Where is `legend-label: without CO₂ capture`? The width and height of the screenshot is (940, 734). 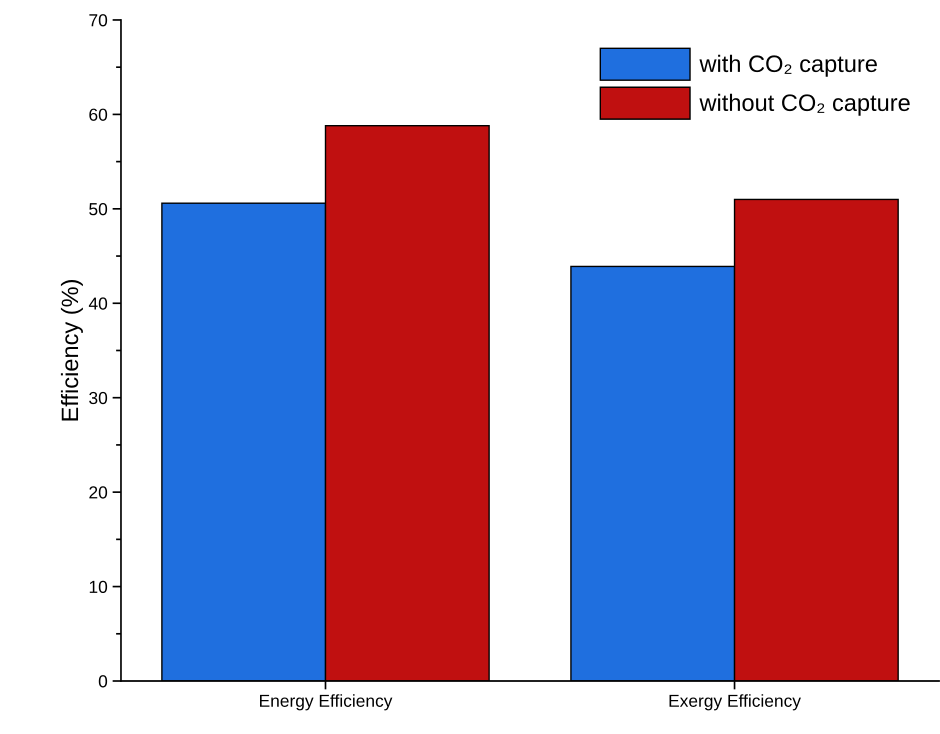
legend-label: without CO₂ capture is located at coordinates (804, 105).